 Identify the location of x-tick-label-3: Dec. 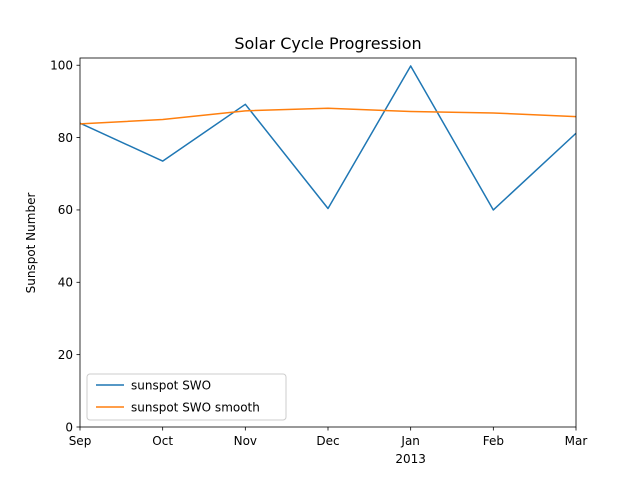
(327, 441).